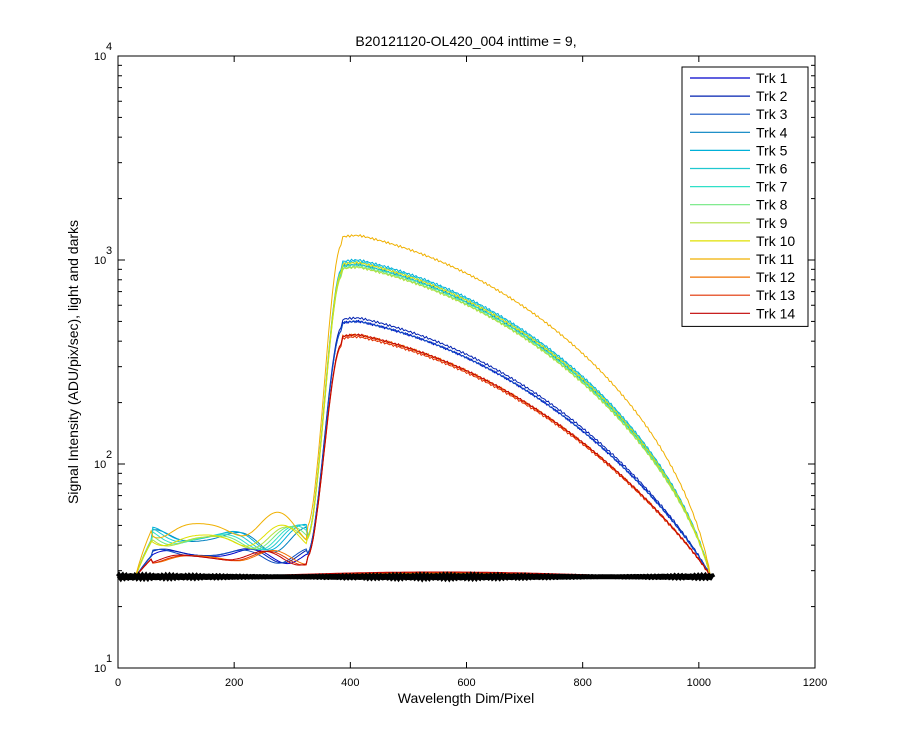 This screenshot has width=900, height=750. I want to click on x-tick-label: 1200, so click(815, 683).